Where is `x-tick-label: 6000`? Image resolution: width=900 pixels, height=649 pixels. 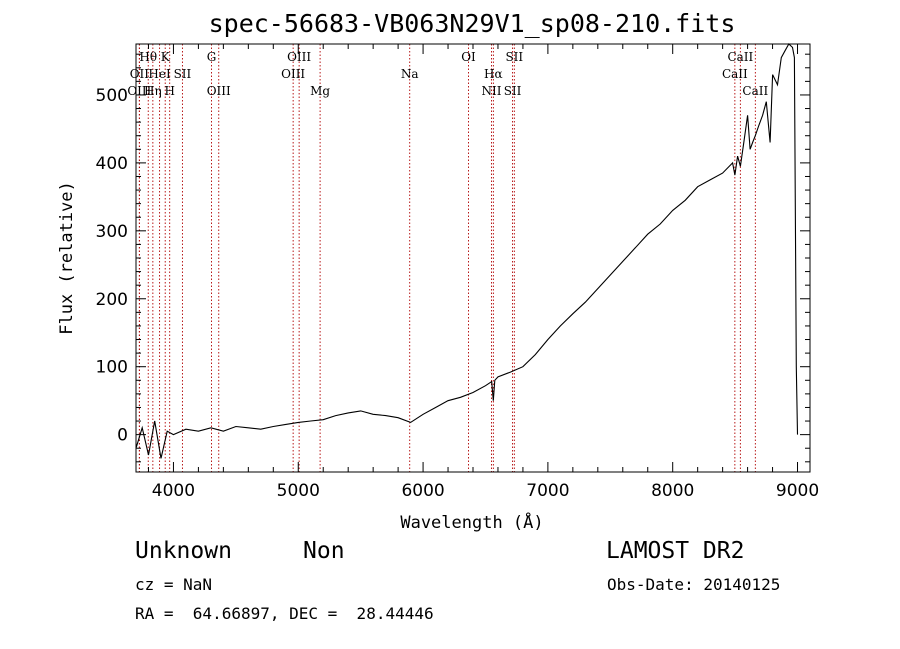
x-tick-label: 6000 is located at coordinates (422, 491).